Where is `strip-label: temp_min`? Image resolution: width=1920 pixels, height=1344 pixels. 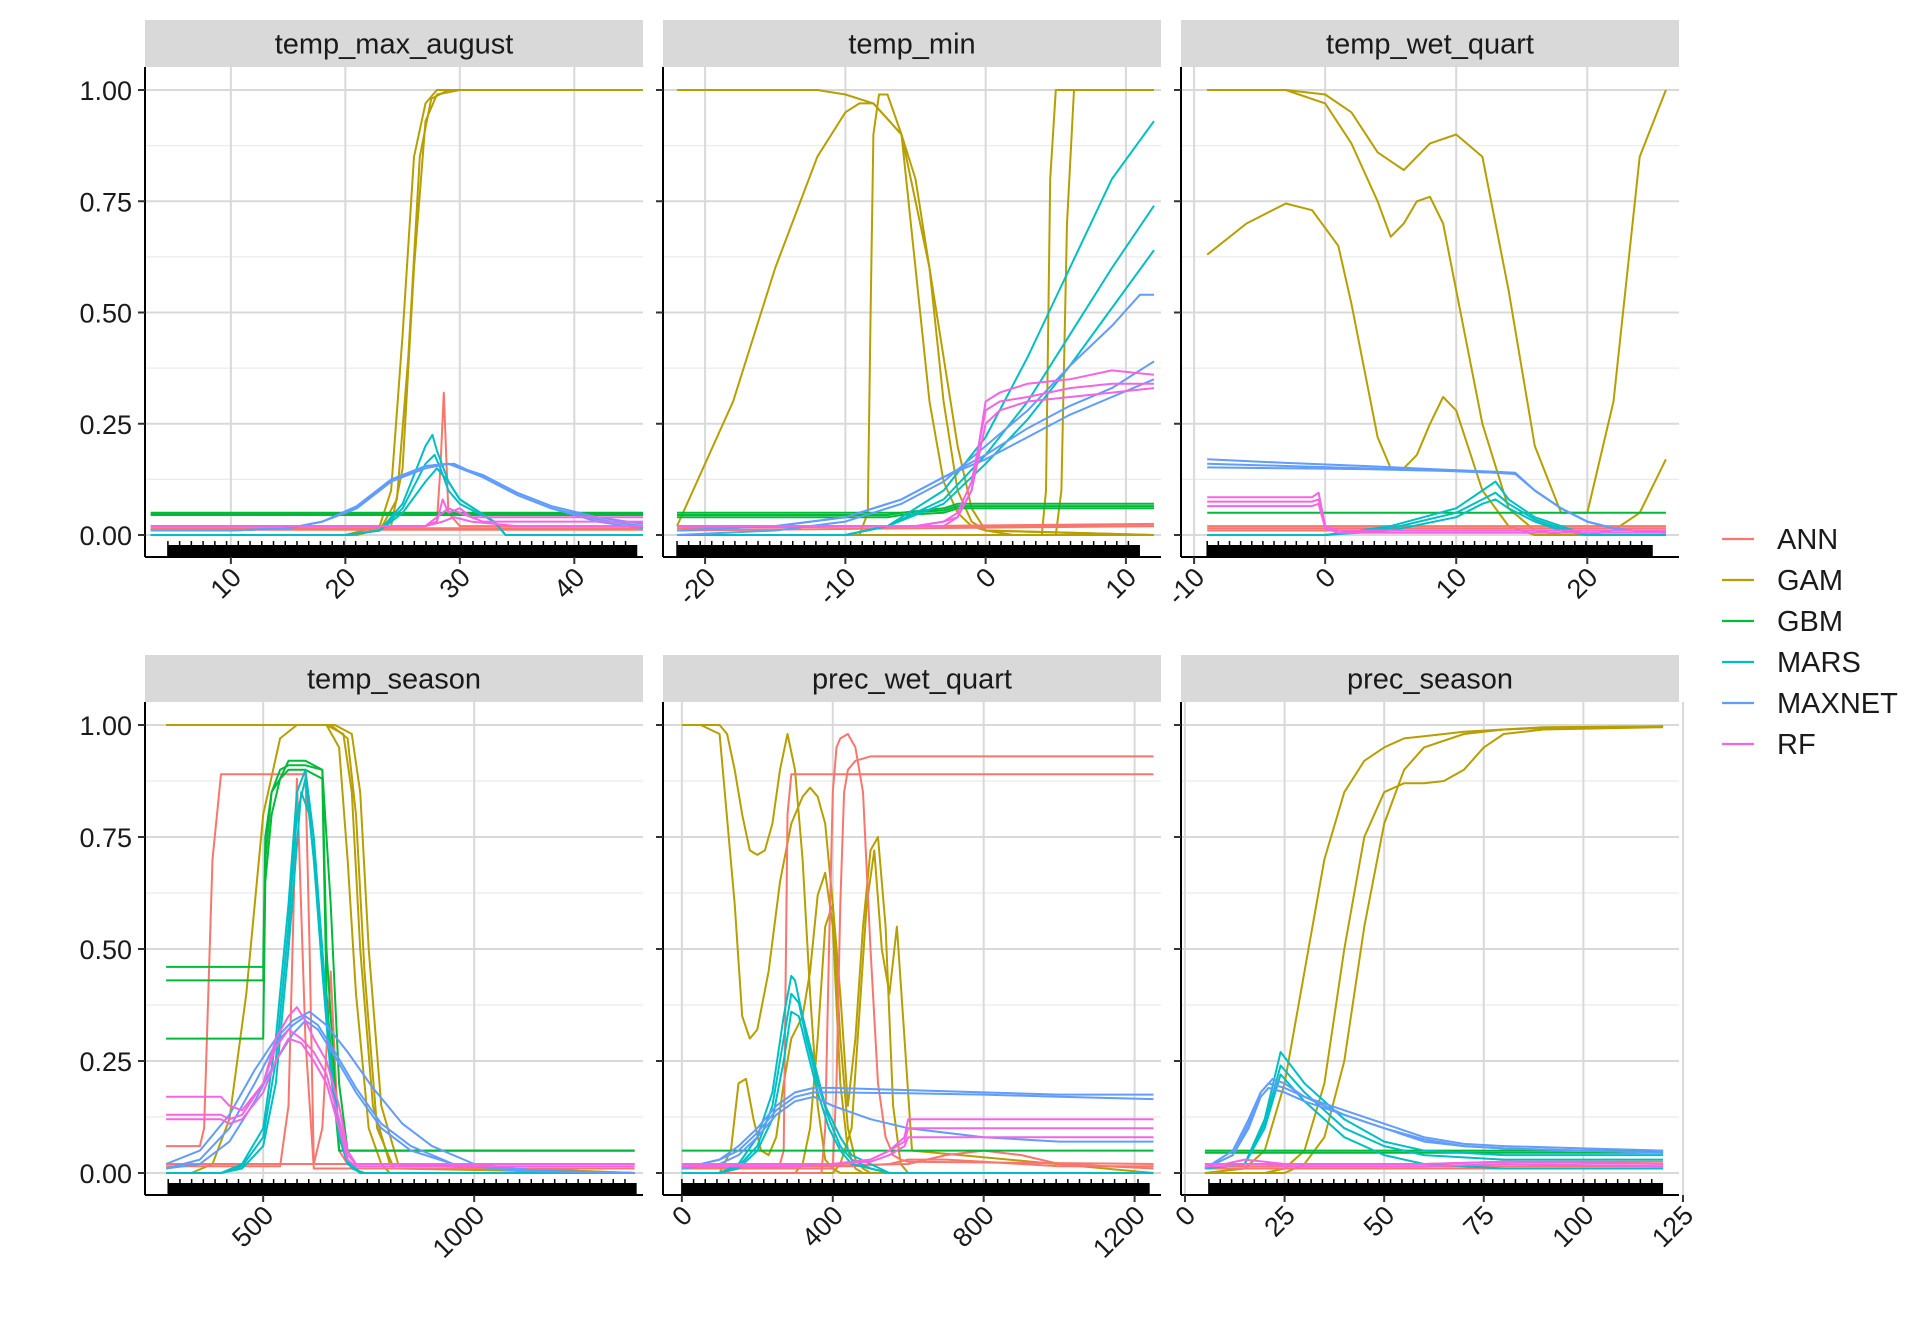 strip-label: temp_min is located at coordinates (911, 45).